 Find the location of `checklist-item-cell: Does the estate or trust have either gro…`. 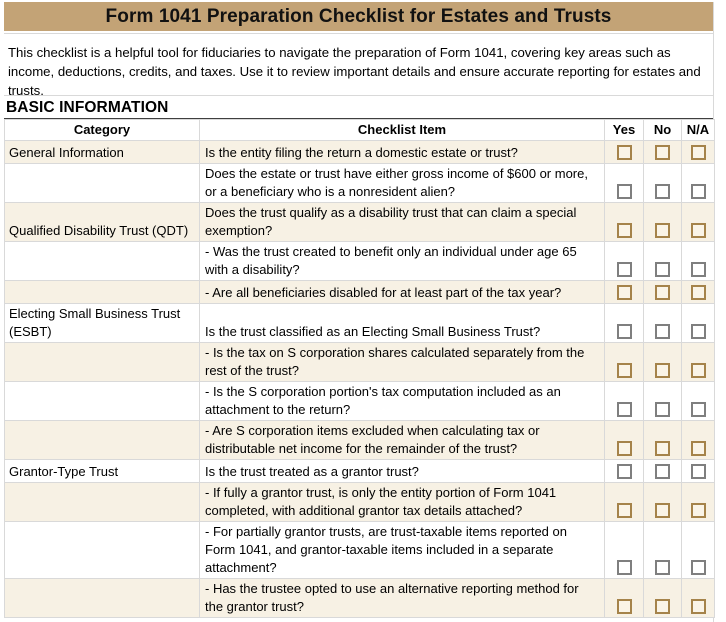

checklist-item-cell: Does the estate or trust have either gro… is located at coordinates (402, 183).